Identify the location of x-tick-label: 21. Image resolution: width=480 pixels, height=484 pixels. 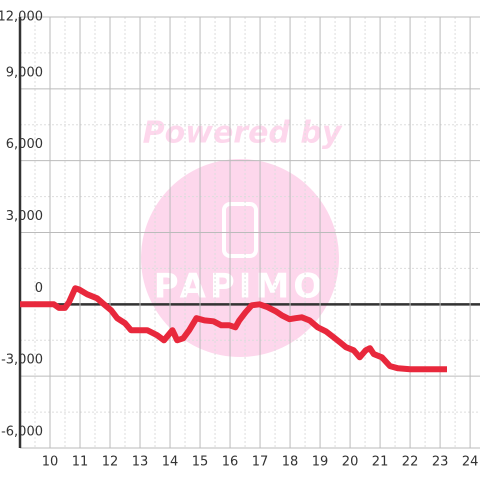
(380, 462).